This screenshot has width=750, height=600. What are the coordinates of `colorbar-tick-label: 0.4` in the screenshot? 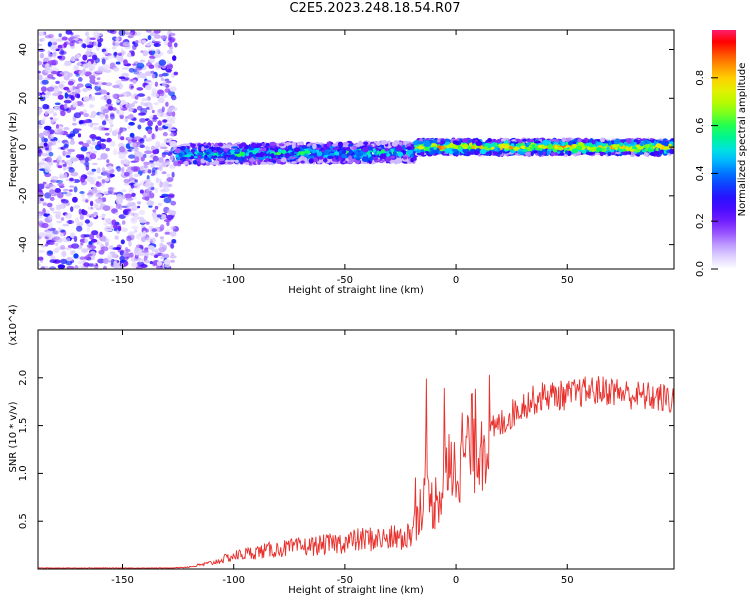 It's located at (700, 173).